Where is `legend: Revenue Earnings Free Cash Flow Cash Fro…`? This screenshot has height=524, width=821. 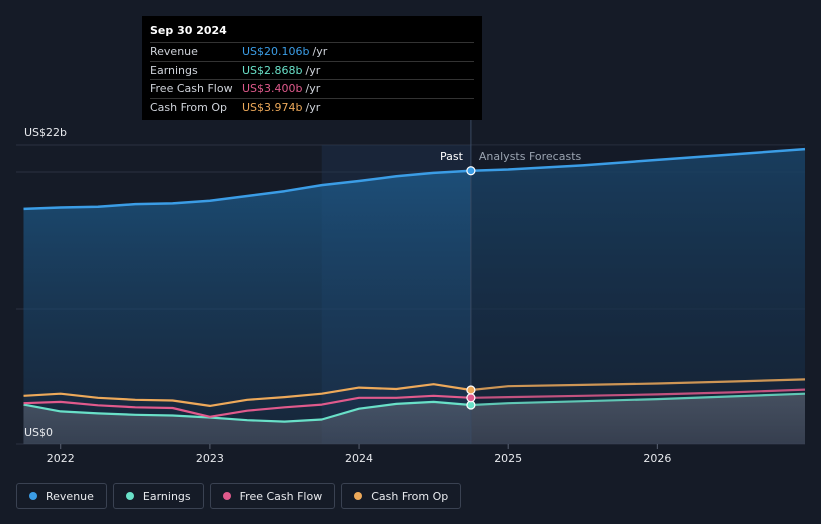
legend: Revenue Earnings Free Cash Flow Cash Fro… is located at coordinates (239, 496).